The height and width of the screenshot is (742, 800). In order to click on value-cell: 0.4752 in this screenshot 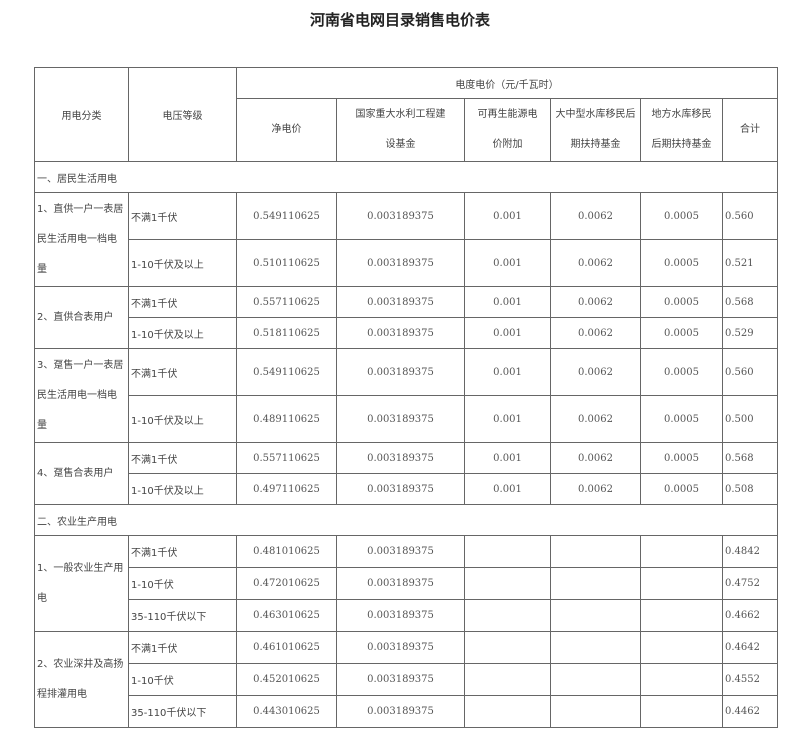, I will do `click(750, 583)`.